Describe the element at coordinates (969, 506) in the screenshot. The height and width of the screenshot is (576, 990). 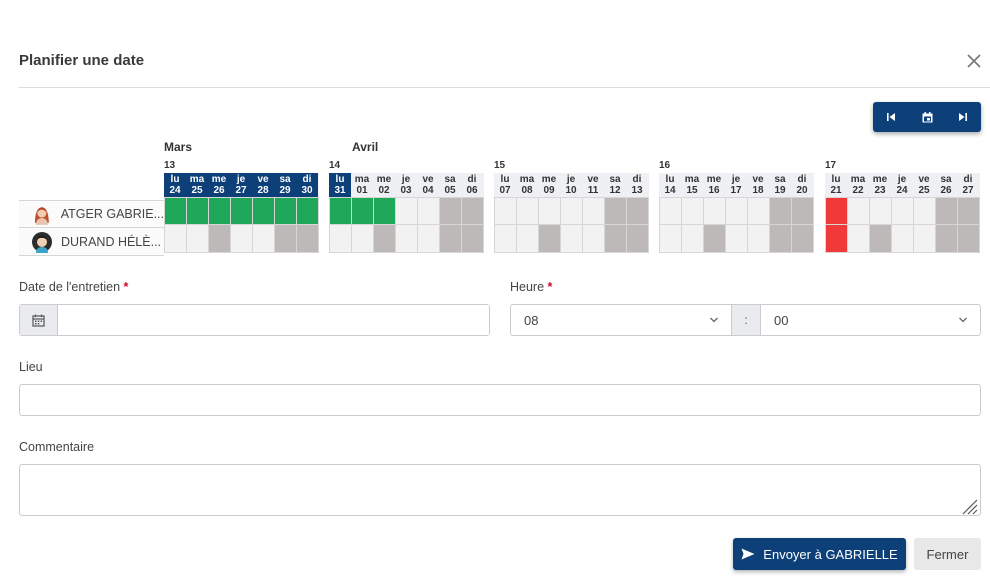
I see `resize-handle-icon` at that location.